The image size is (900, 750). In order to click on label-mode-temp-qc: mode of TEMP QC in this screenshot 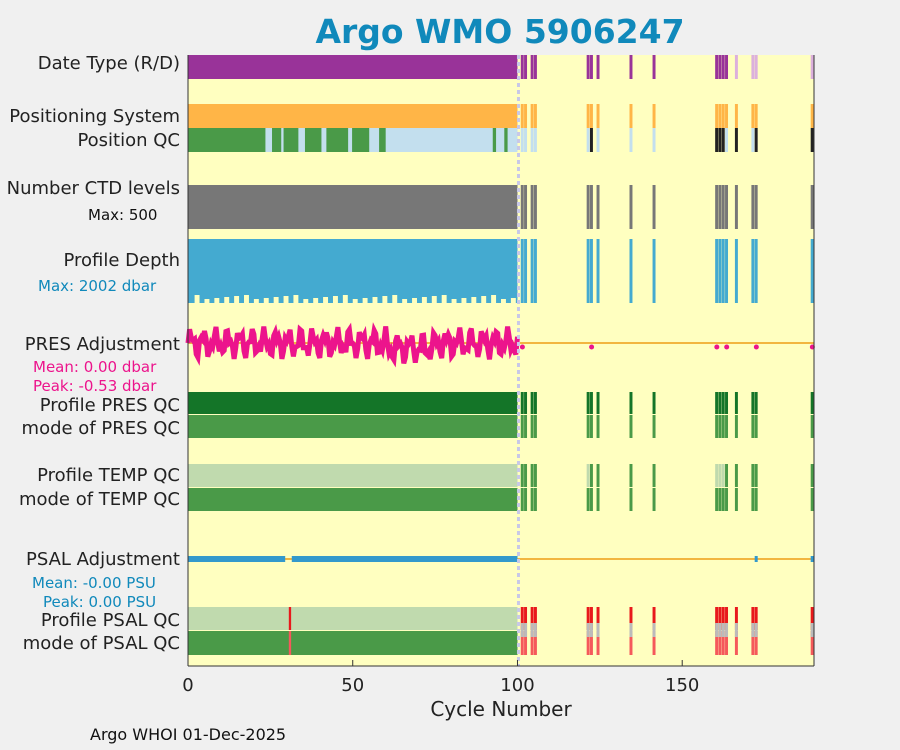, I will do `click(99, 499)`.